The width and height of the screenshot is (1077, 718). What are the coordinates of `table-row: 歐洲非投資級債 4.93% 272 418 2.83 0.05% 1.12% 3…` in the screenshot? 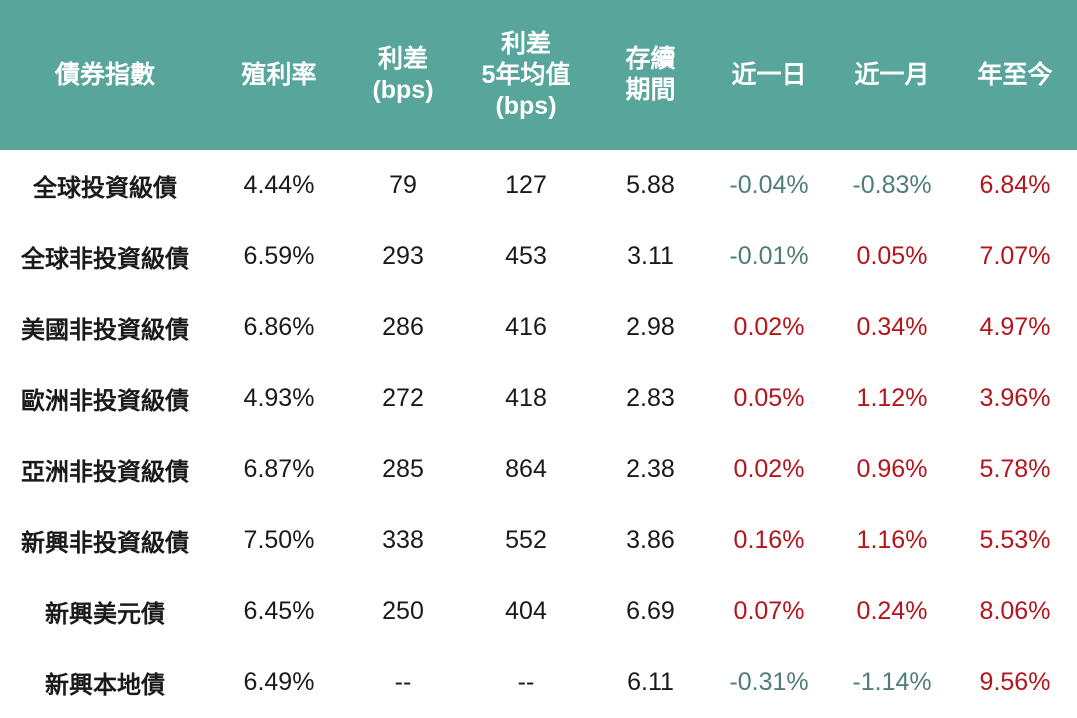 It's located at (538, 398).